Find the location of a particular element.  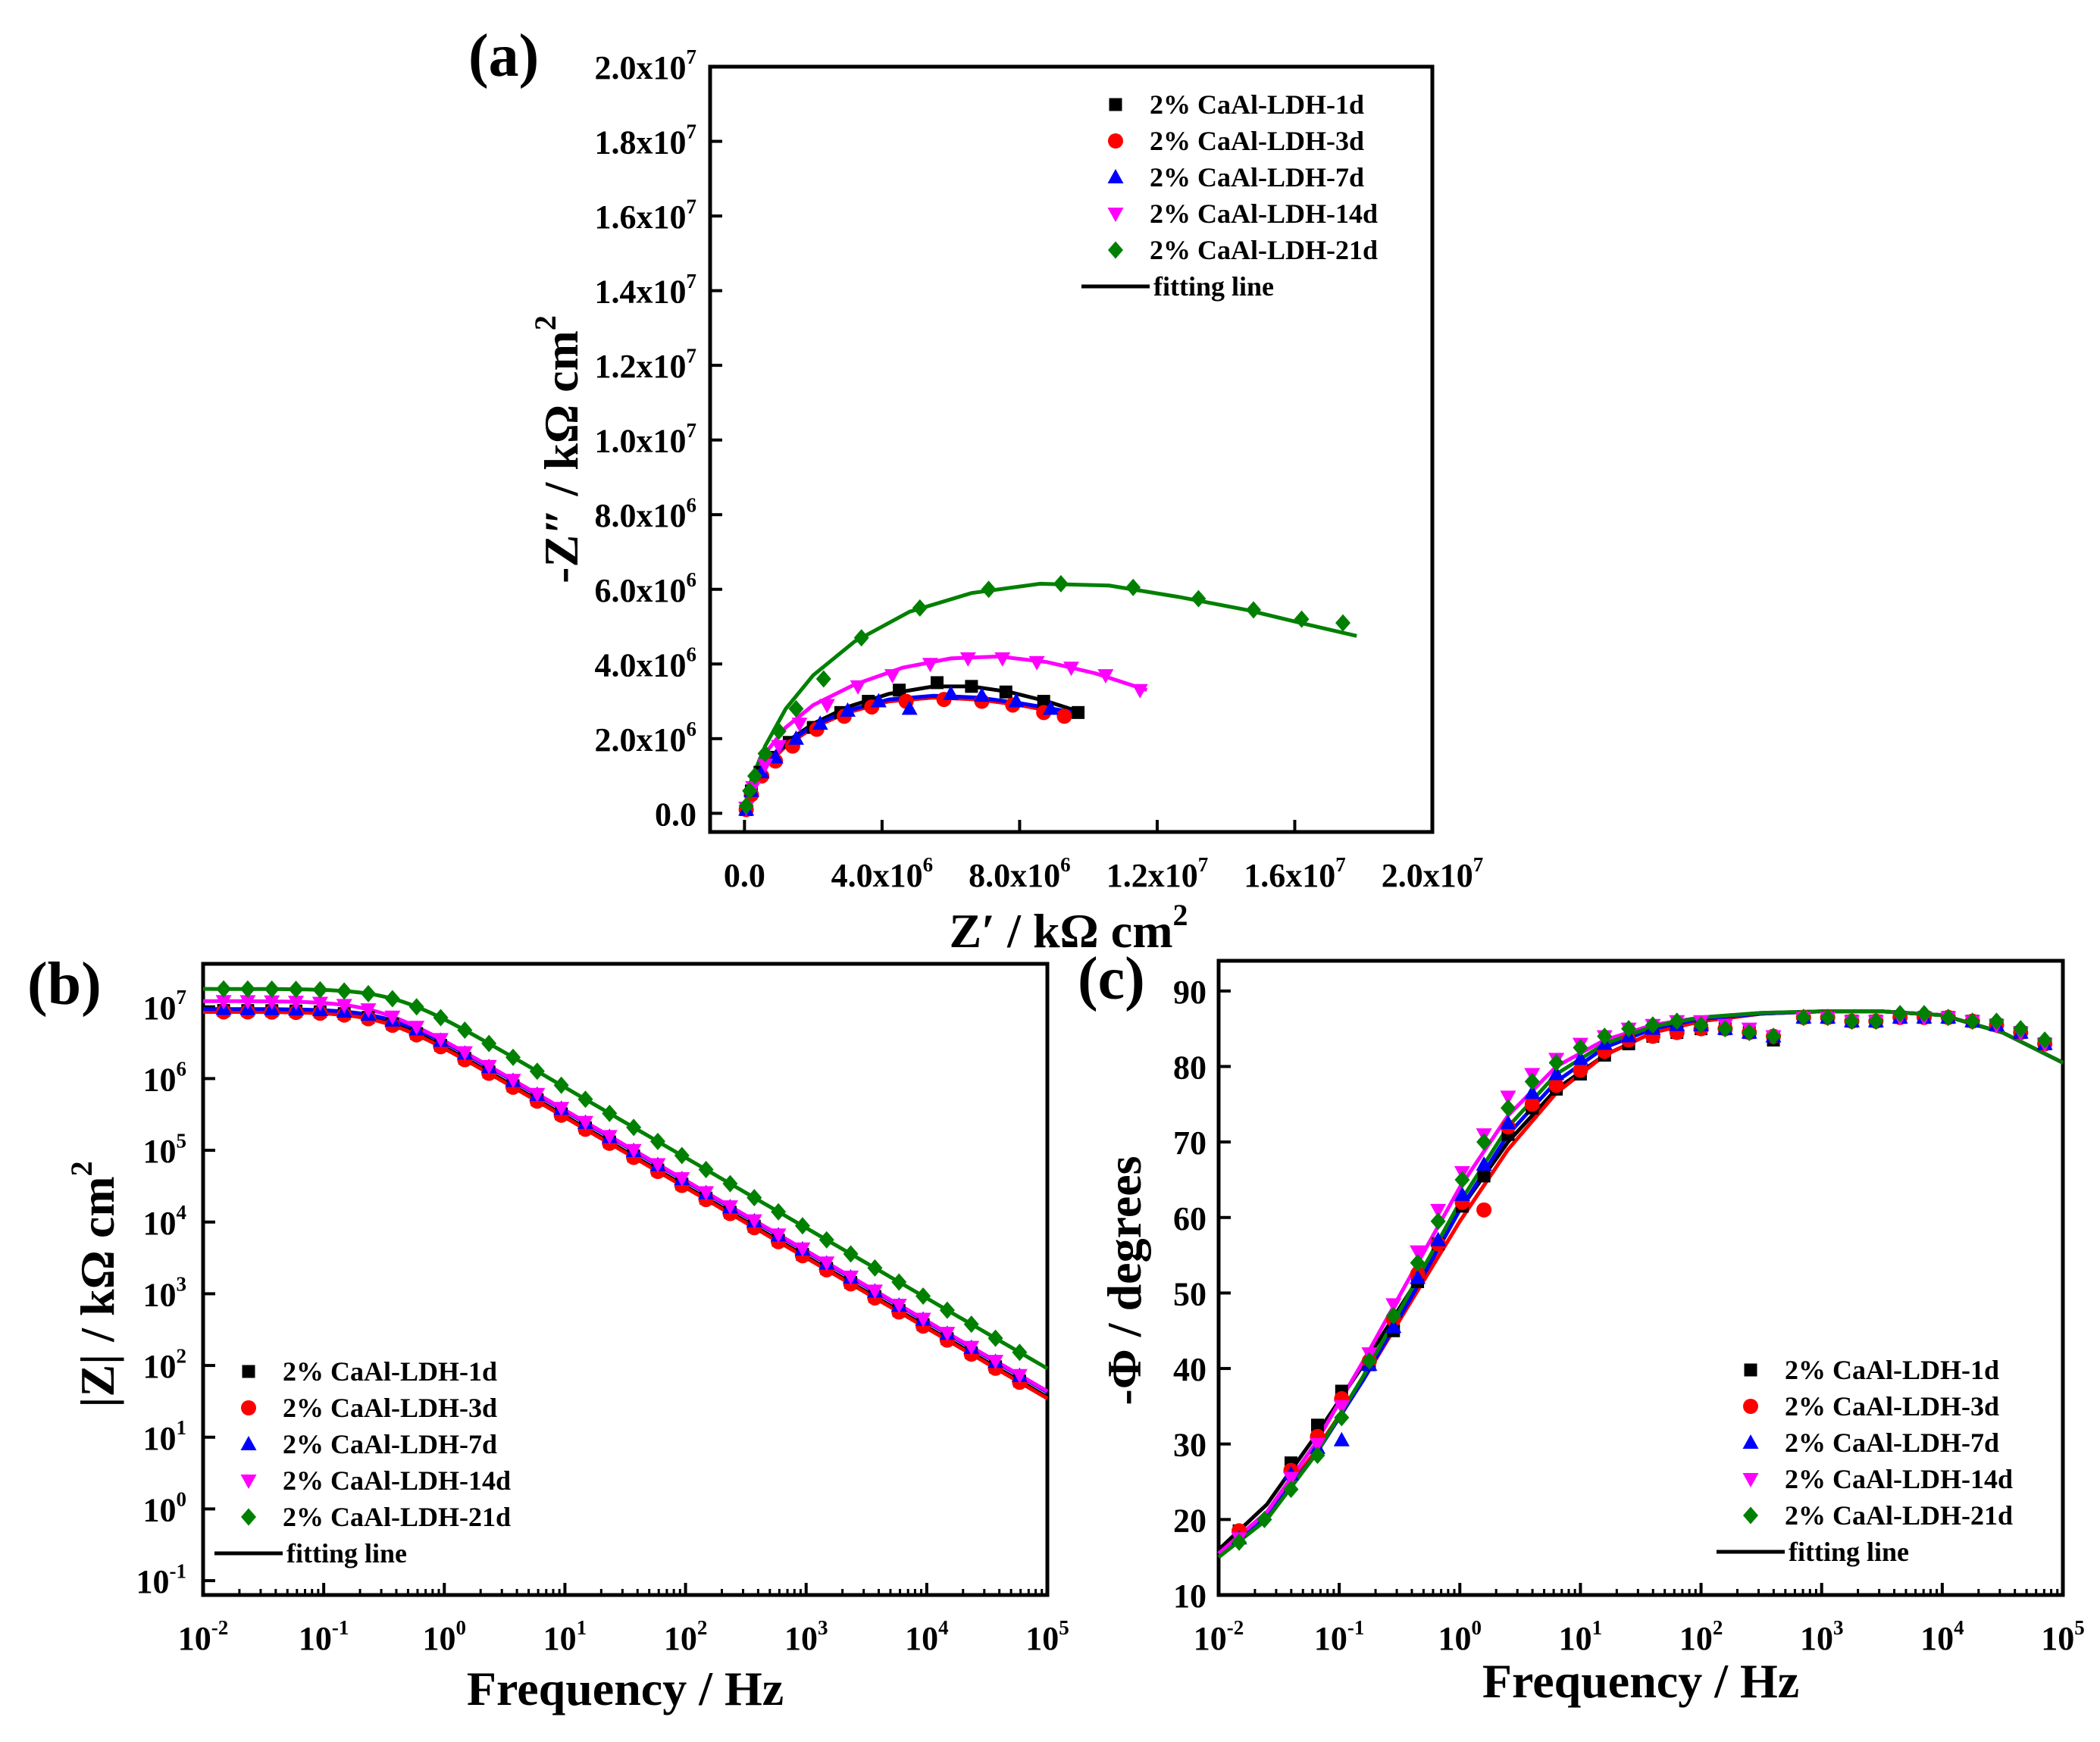

panel-b-x-tick-label: 10⁻¹ is located at coordinates (324, 1637).